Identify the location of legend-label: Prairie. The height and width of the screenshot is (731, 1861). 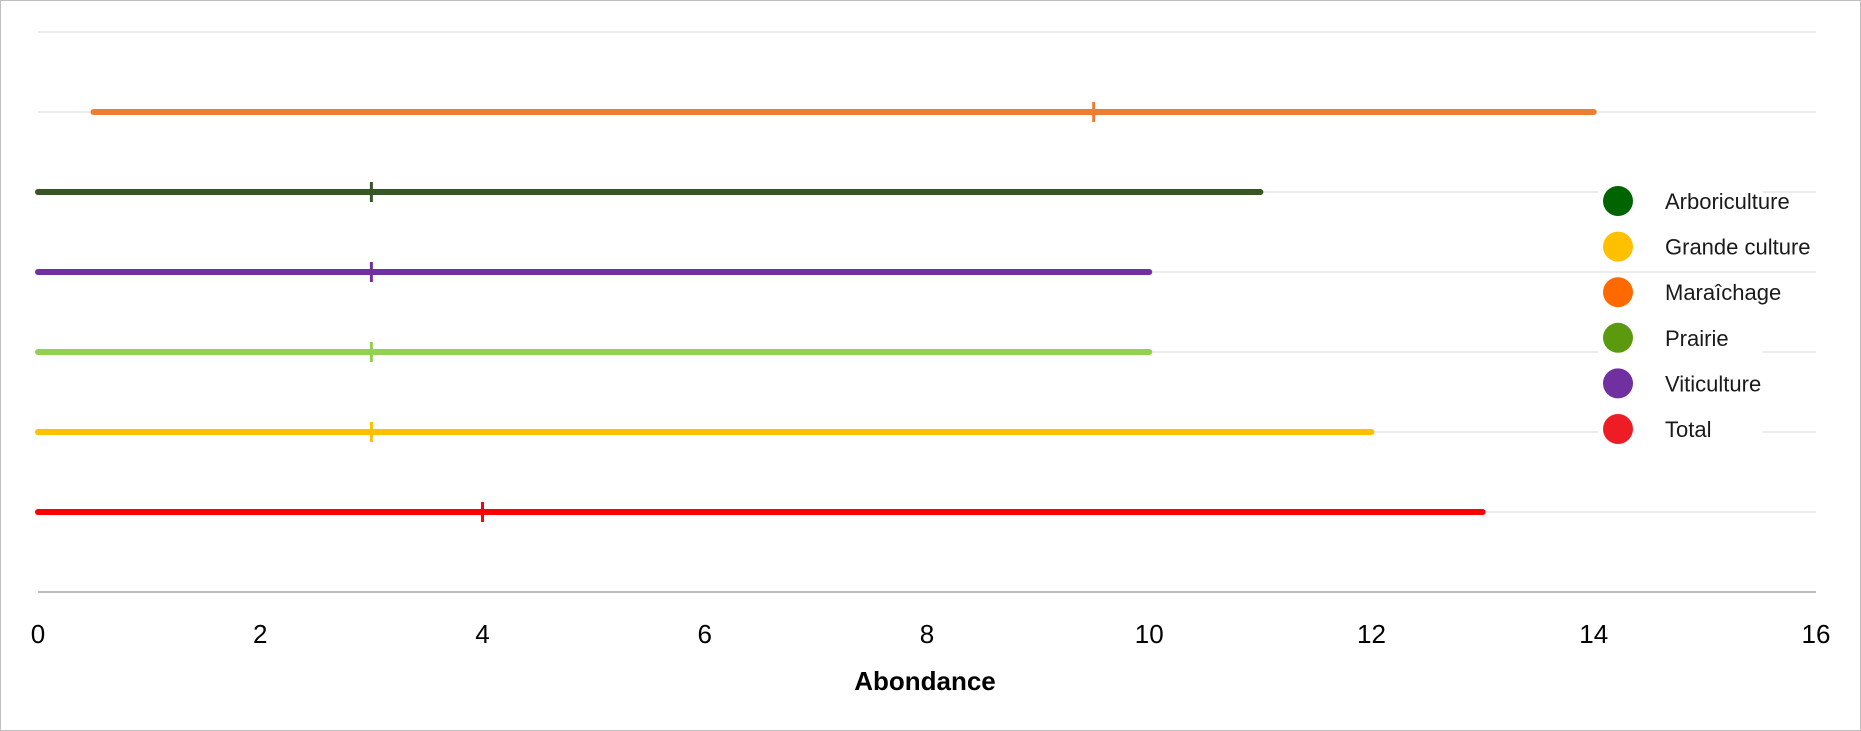
(1697, 338).